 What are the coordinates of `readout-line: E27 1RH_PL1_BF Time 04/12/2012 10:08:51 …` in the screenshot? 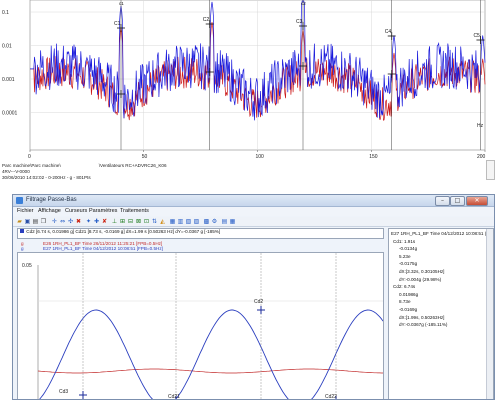 It's located at (440, 233).